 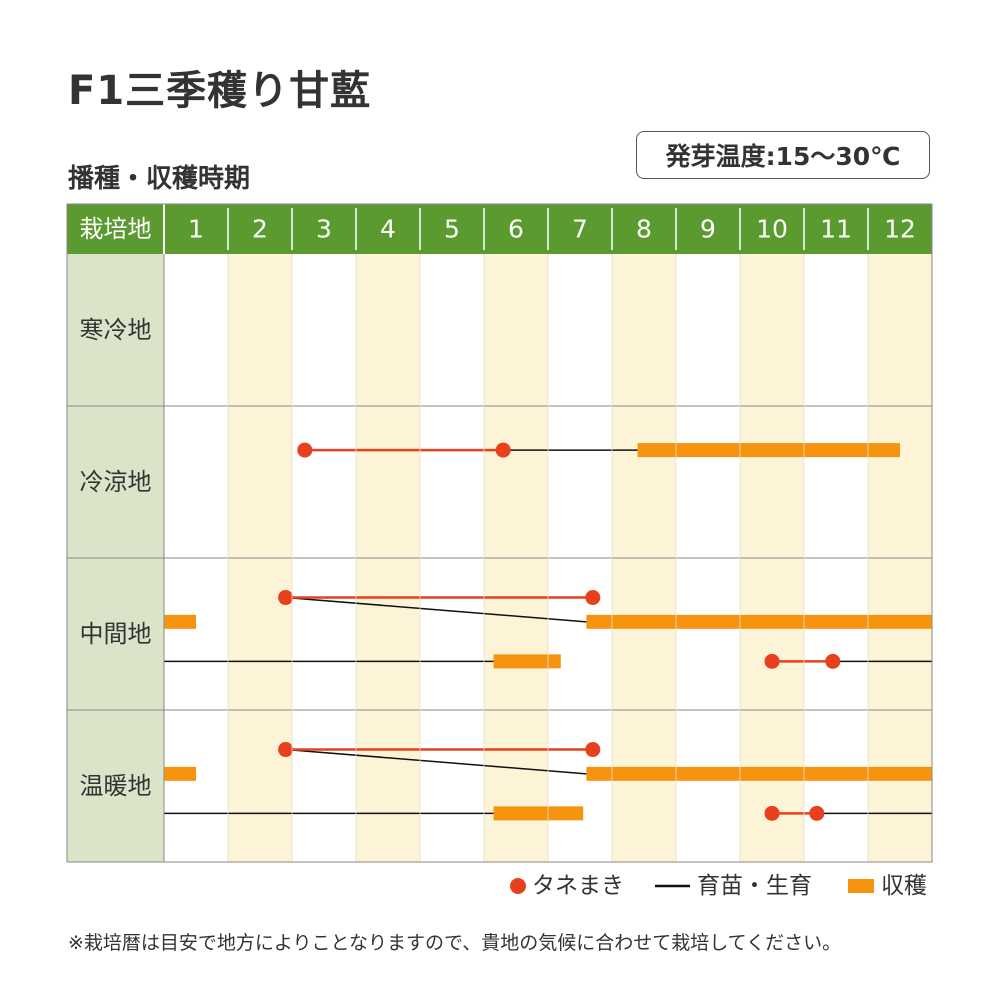 What do you see at coordinates (116, 229) in the screenshot?
I see `header-region-label: 栽培地` at bounding box center [116, 229].